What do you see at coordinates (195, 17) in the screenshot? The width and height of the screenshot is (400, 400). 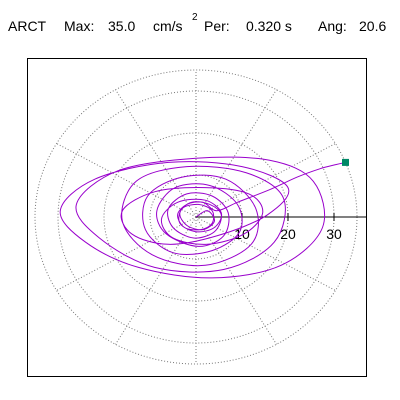 I see `max-unit-exponent: 2` at bounding box center [195, 17].